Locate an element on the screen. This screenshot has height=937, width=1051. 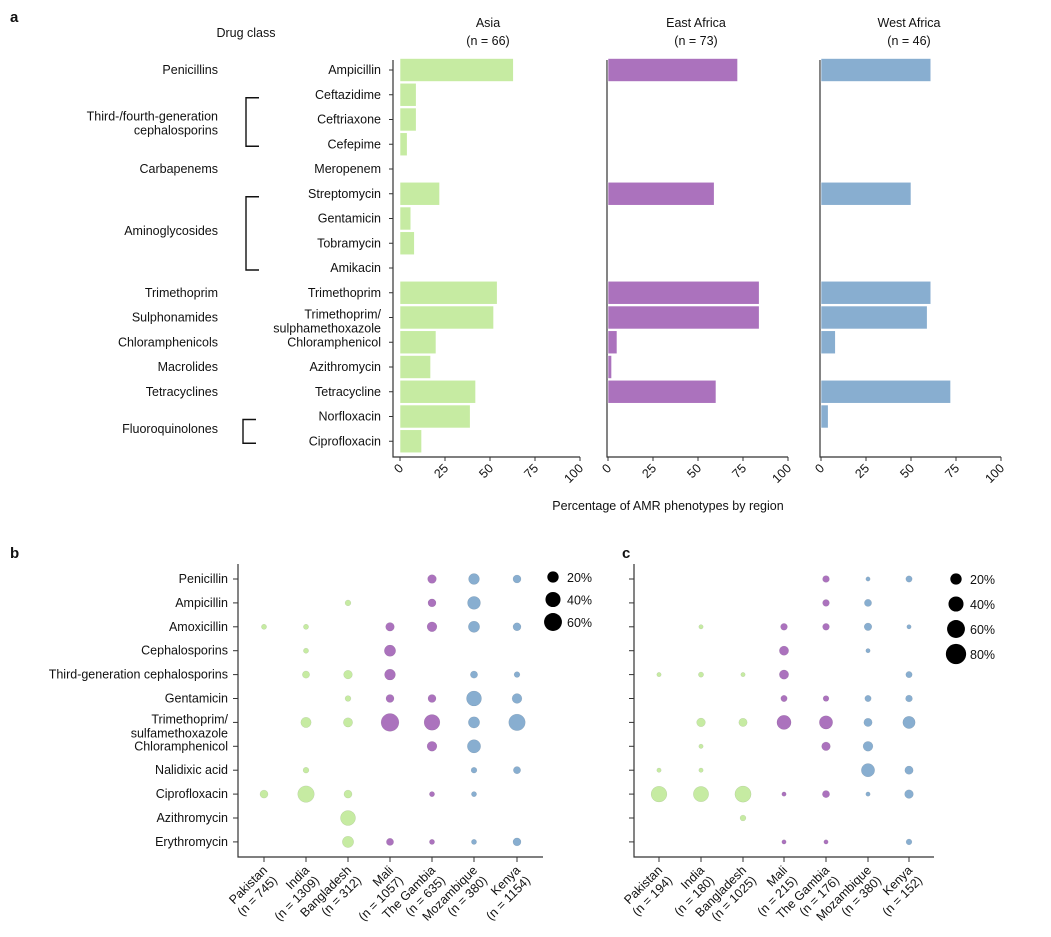
drug-label: Cefepime is located at coordinates (355, 144).